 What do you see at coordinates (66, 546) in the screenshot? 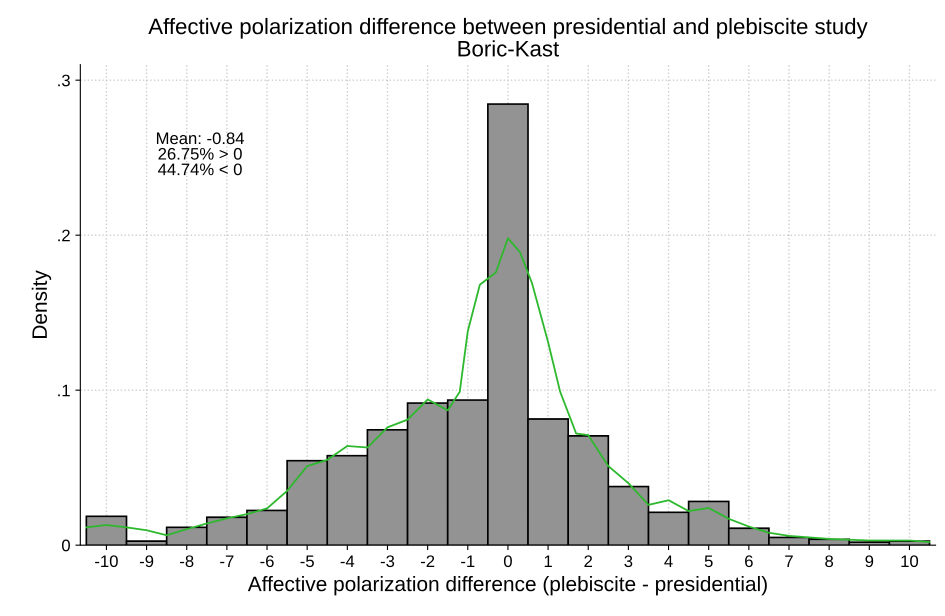
I see `y-tick-label: 0` at bounding box center [66, 546].